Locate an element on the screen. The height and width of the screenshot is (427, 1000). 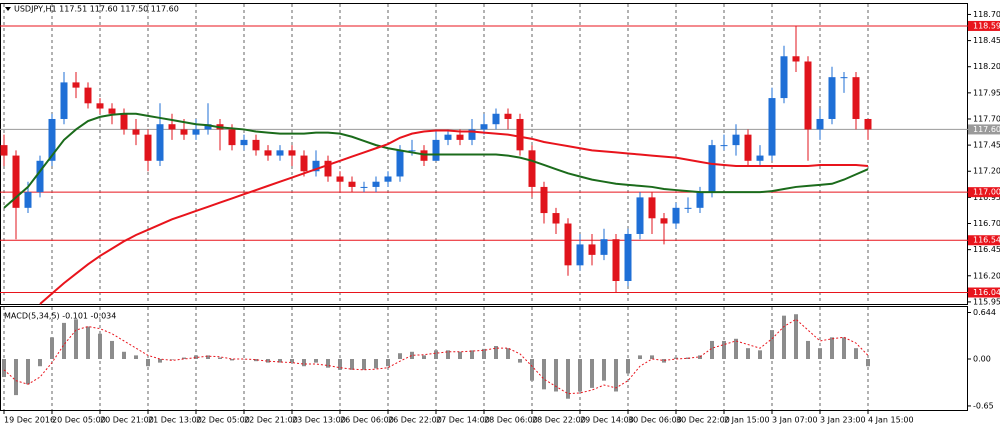
x-tick-label: 4 Jan 15:00 is located at coordinates (891, 420).